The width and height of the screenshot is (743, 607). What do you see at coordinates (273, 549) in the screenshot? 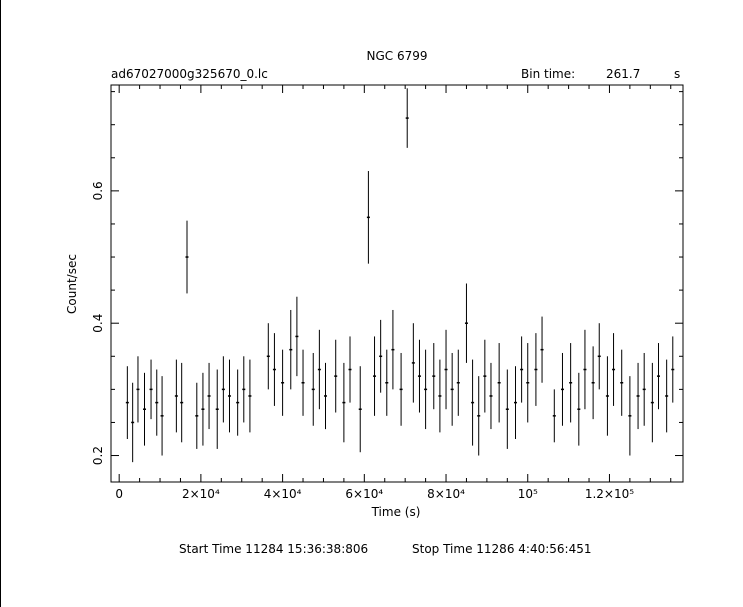
I see `start-time-label: Start Time 11284 15:36:38:806` at bounding box center [273, 549].